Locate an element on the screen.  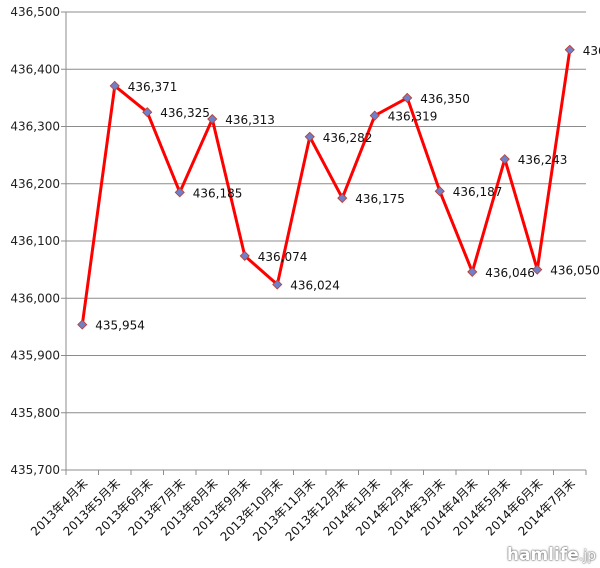
y-tick-label: 436,100 is located at coordinates (35, 241).